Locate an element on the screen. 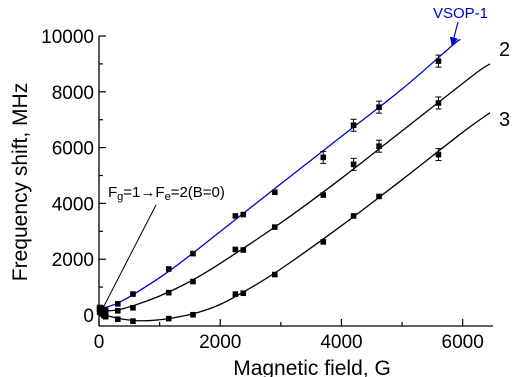 This screenshot has height=377, width=518. y-tick-label: 2000 is located at coordinates (73, 260).